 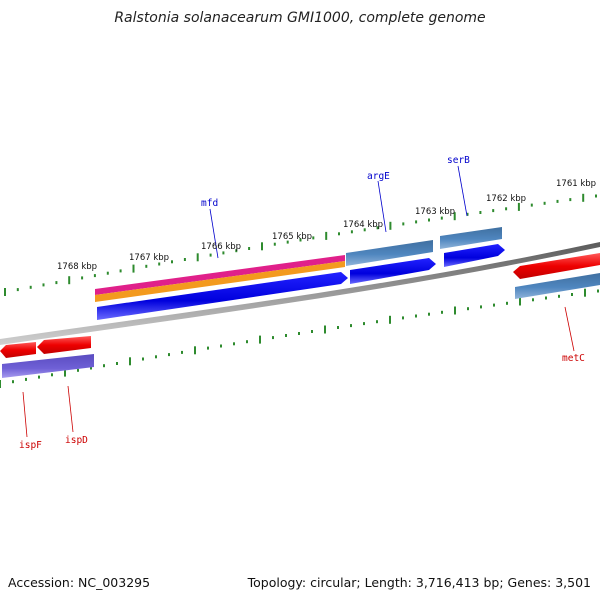 I want to click on serB-cds, so click(x=474, y=255).